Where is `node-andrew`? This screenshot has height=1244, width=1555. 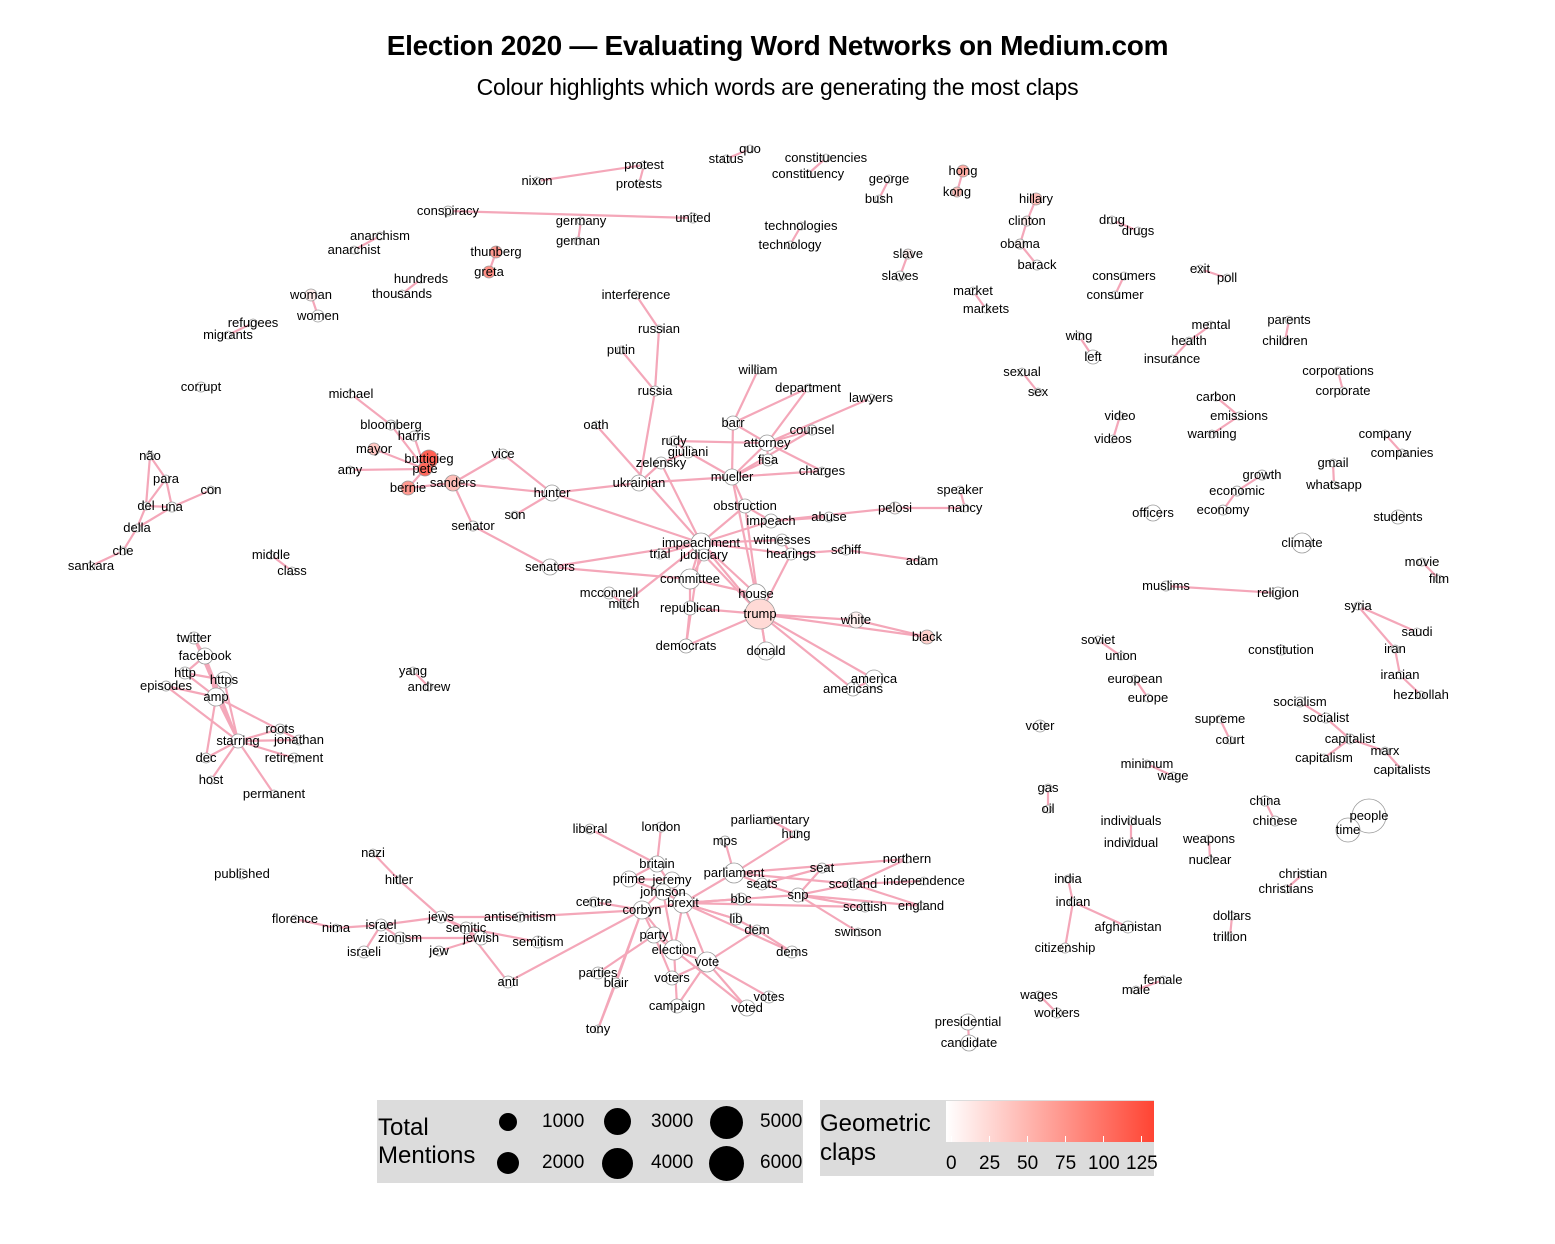 node-andrew is located at coordinates (429, 687).